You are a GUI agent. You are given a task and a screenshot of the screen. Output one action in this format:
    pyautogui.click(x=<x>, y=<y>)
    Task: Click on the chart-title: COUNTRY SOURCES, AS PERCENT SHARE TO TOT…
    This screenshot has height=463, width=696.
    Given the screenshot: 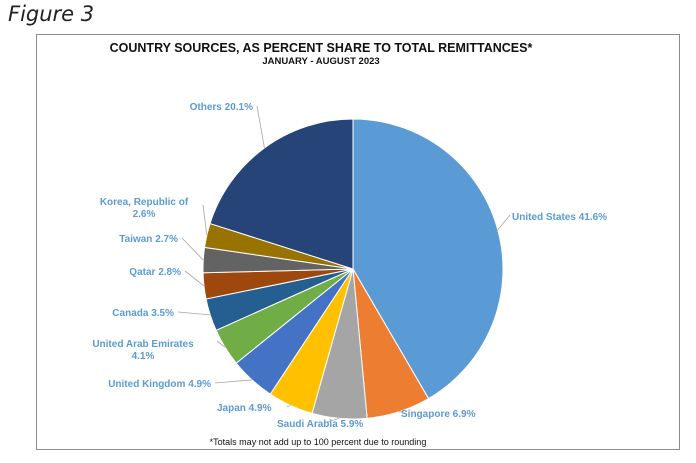 What is the action you would take?
    pyautogui.click(x=321, y=48)
    